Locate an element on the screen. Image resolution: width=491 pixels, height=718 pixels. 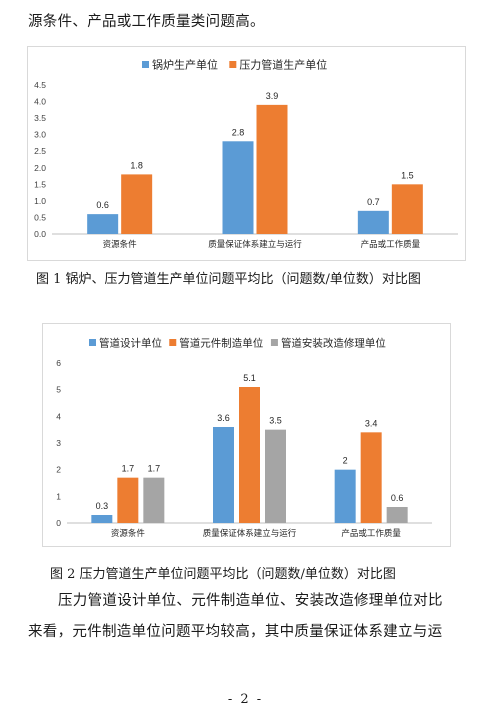
bar-value-label: 0.3 is located at coordinates (102, 506).